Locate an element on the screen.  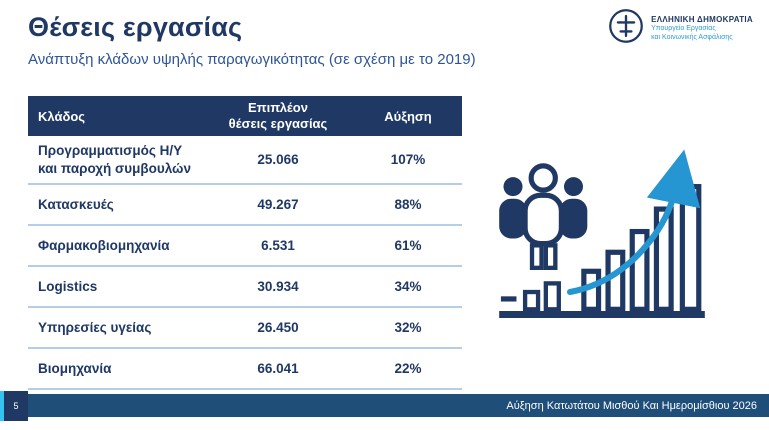
sector-cell: Υπηρεσίες υγείας is located at coordinates (95, 327).